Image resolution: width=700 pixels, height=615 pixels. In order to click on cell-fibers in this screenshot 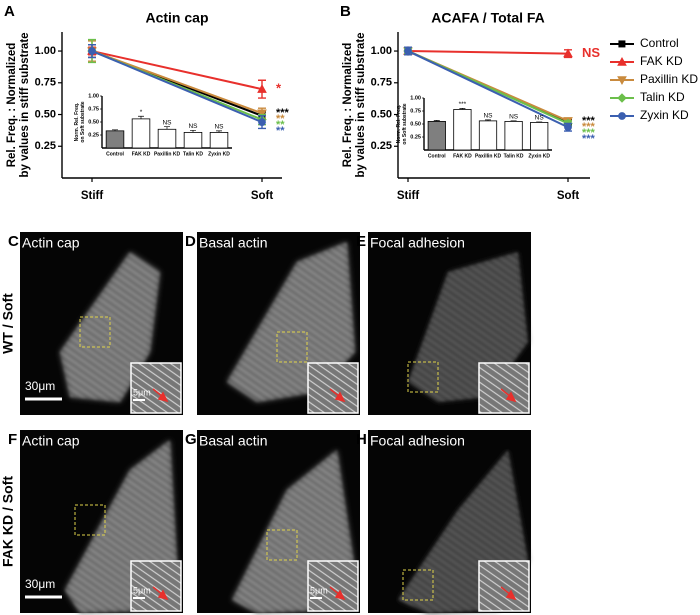, I will do `click(291, 322)`.